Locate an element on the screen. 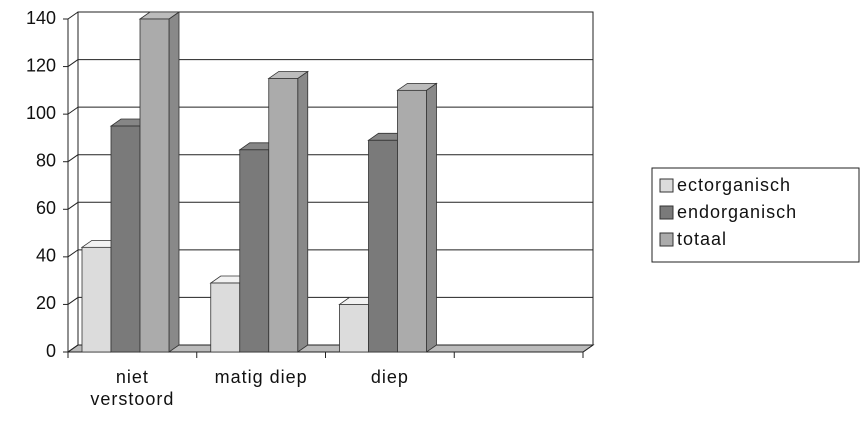  legend-label: endorganisch is located at coordinates (737, 212).